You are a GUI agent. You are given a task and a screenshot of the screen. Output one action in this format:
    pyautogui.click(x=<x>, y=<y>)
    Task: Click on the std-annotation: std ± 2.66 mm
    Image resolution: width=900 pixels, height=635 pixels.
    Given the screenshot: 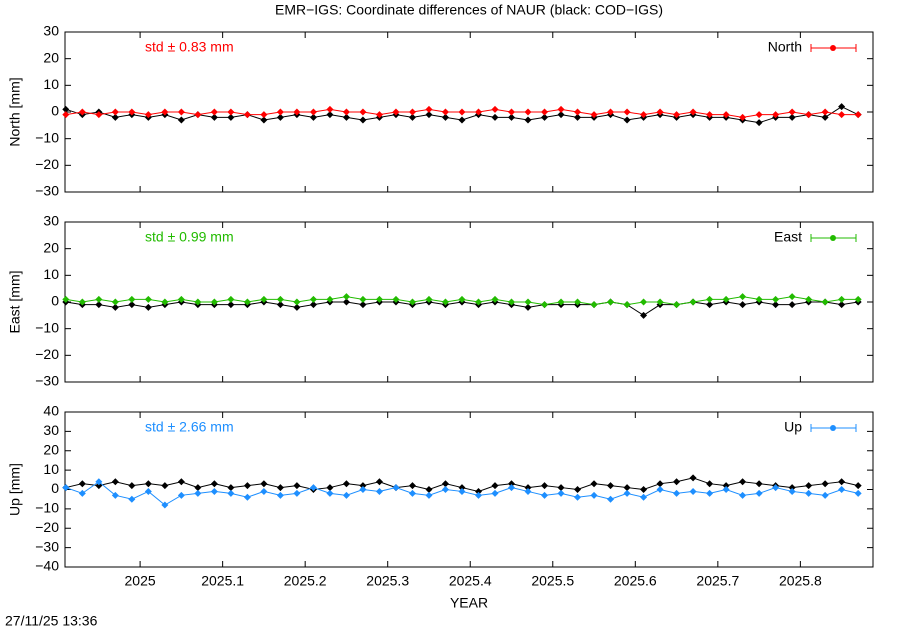 What is the action you would take?
    pyautogui.click(x=189, y=427)
    